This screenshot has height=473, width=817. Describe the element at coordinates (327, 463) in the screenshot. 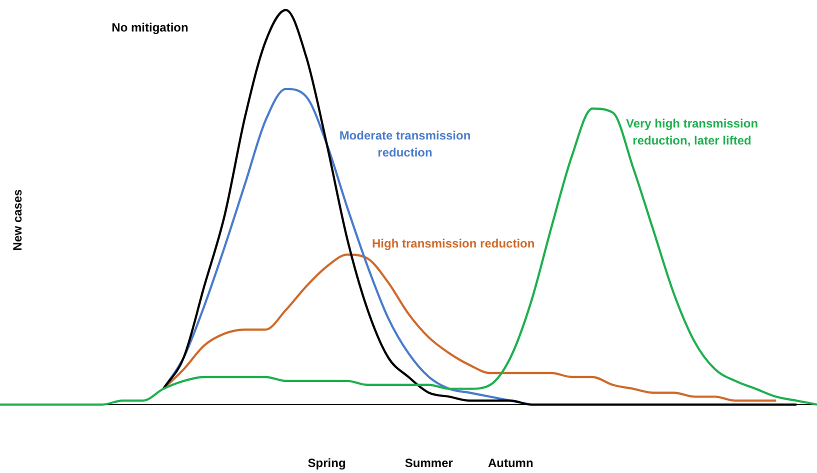

I see `x-tick-label: Spring` at that location.